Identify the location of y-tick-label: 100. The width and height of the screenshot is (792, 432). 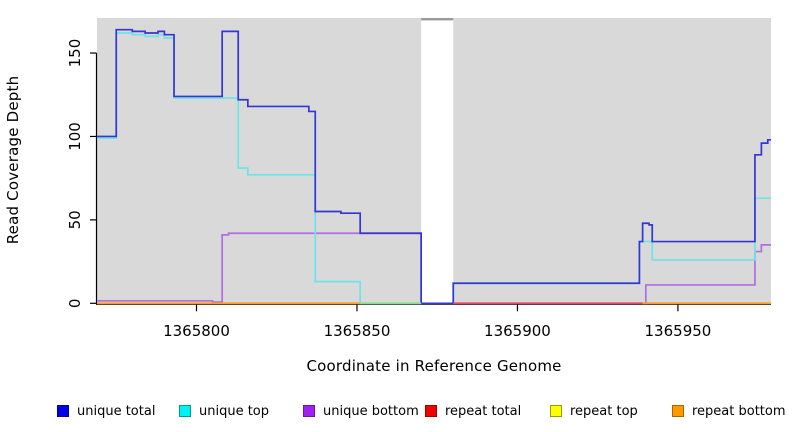
(75, 136).